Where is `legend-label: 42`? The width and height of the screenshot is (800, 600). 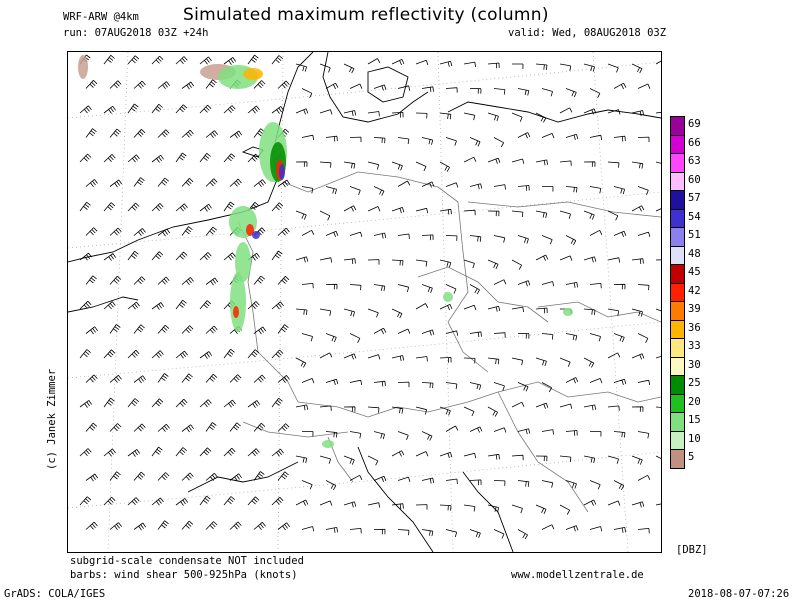 legend-label: 42 is located at coordinates (694, 290).